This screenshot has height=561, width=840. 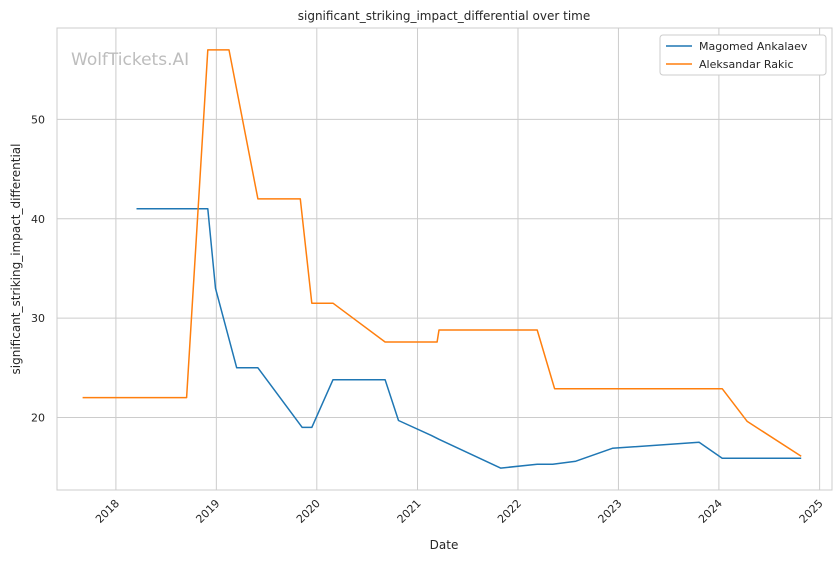 I want to click on y-tick-label: 40, so click(x=38, y=219).